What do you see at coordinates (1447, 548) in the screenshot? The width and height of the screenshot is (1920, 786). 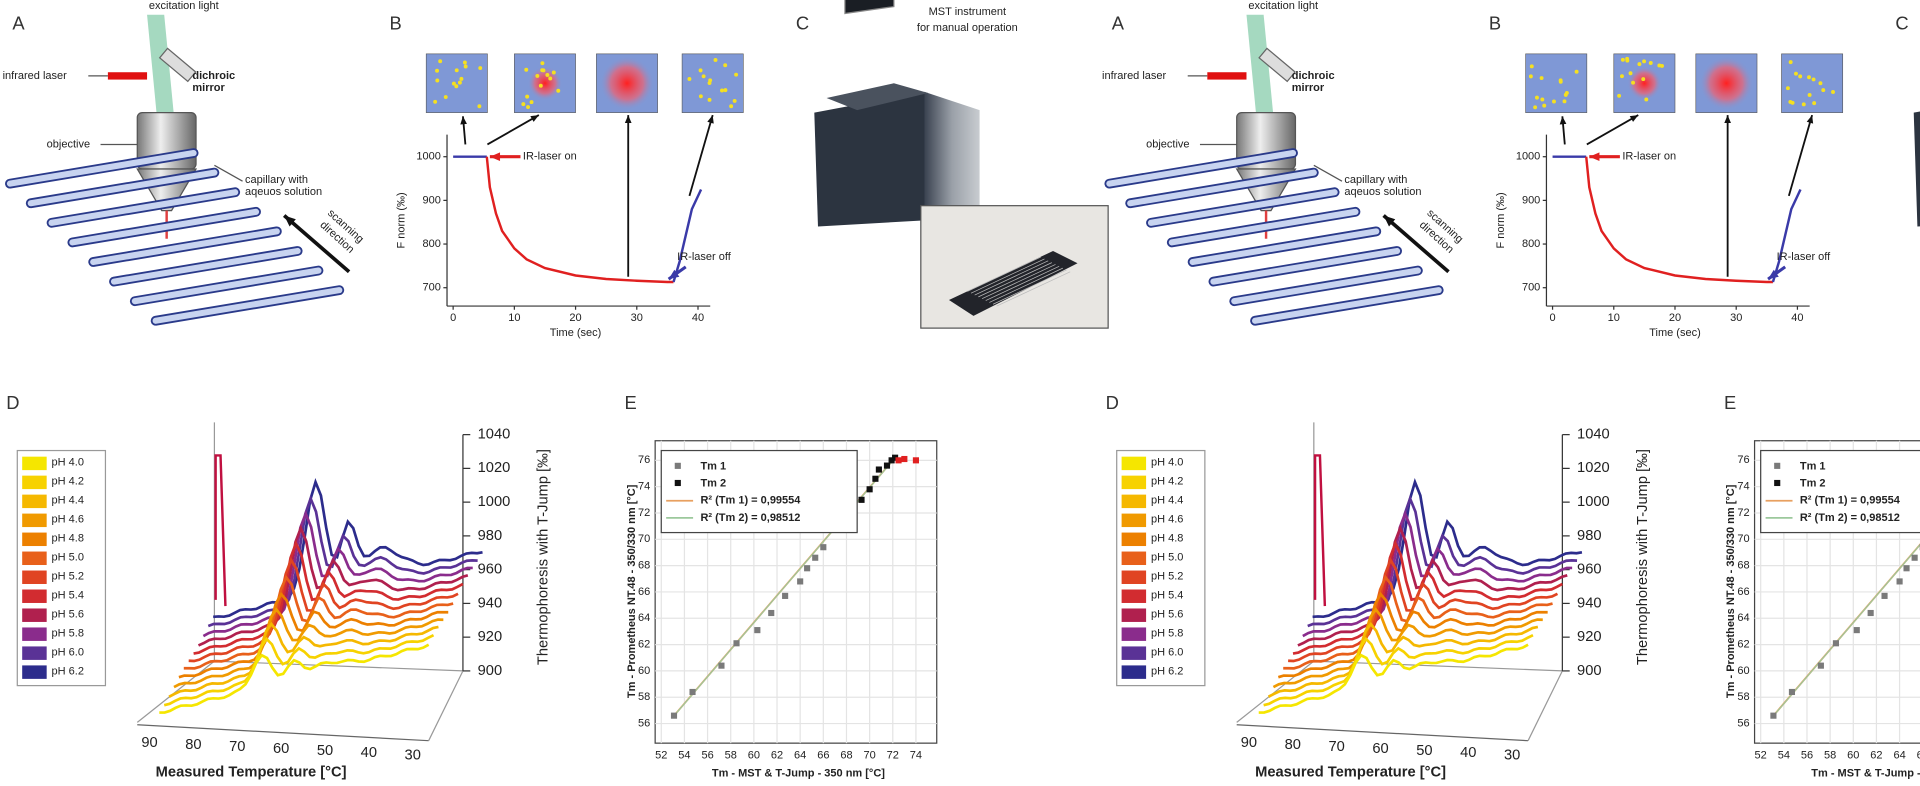 I see `ph-curve` at bounding box center [1447, 548].